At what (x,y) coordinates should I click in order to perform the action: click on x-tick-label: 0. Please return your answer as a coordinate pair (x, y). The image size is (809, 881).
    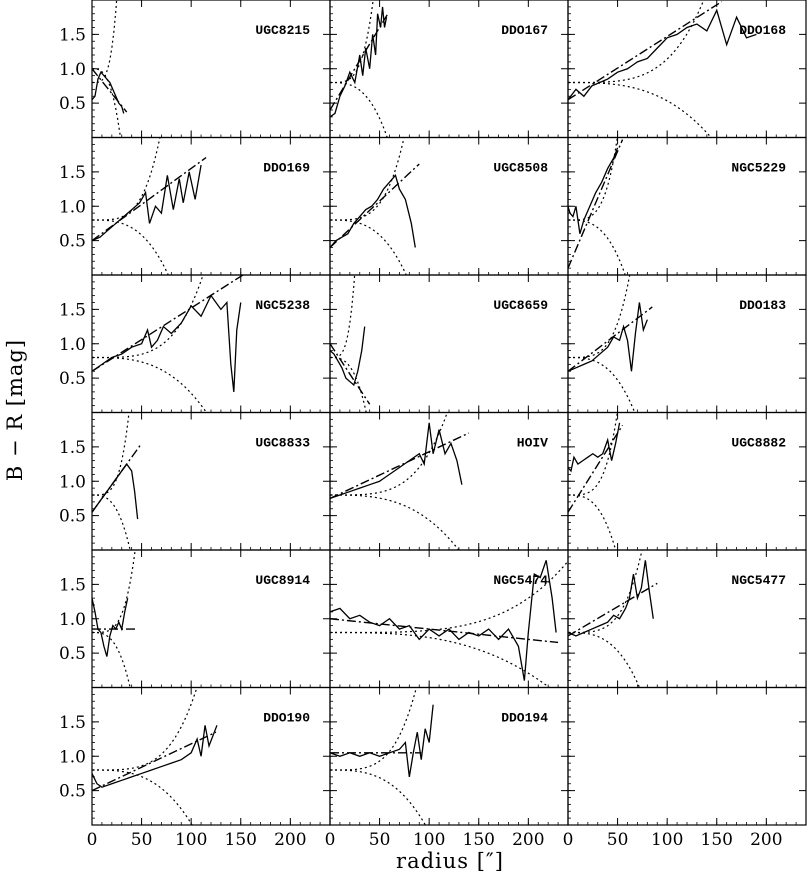
    Looking at the image, I should click on (330, 840).